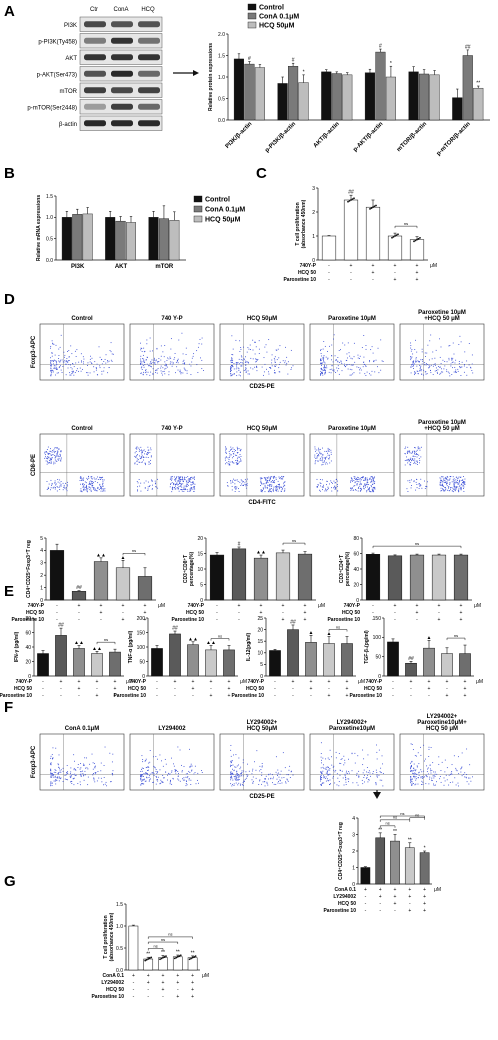 The height and width of the screenshot is (1040, 498). Describe the element at coordinates (433, 266) in the screenshot. I see `unit-label: μM` at that location.